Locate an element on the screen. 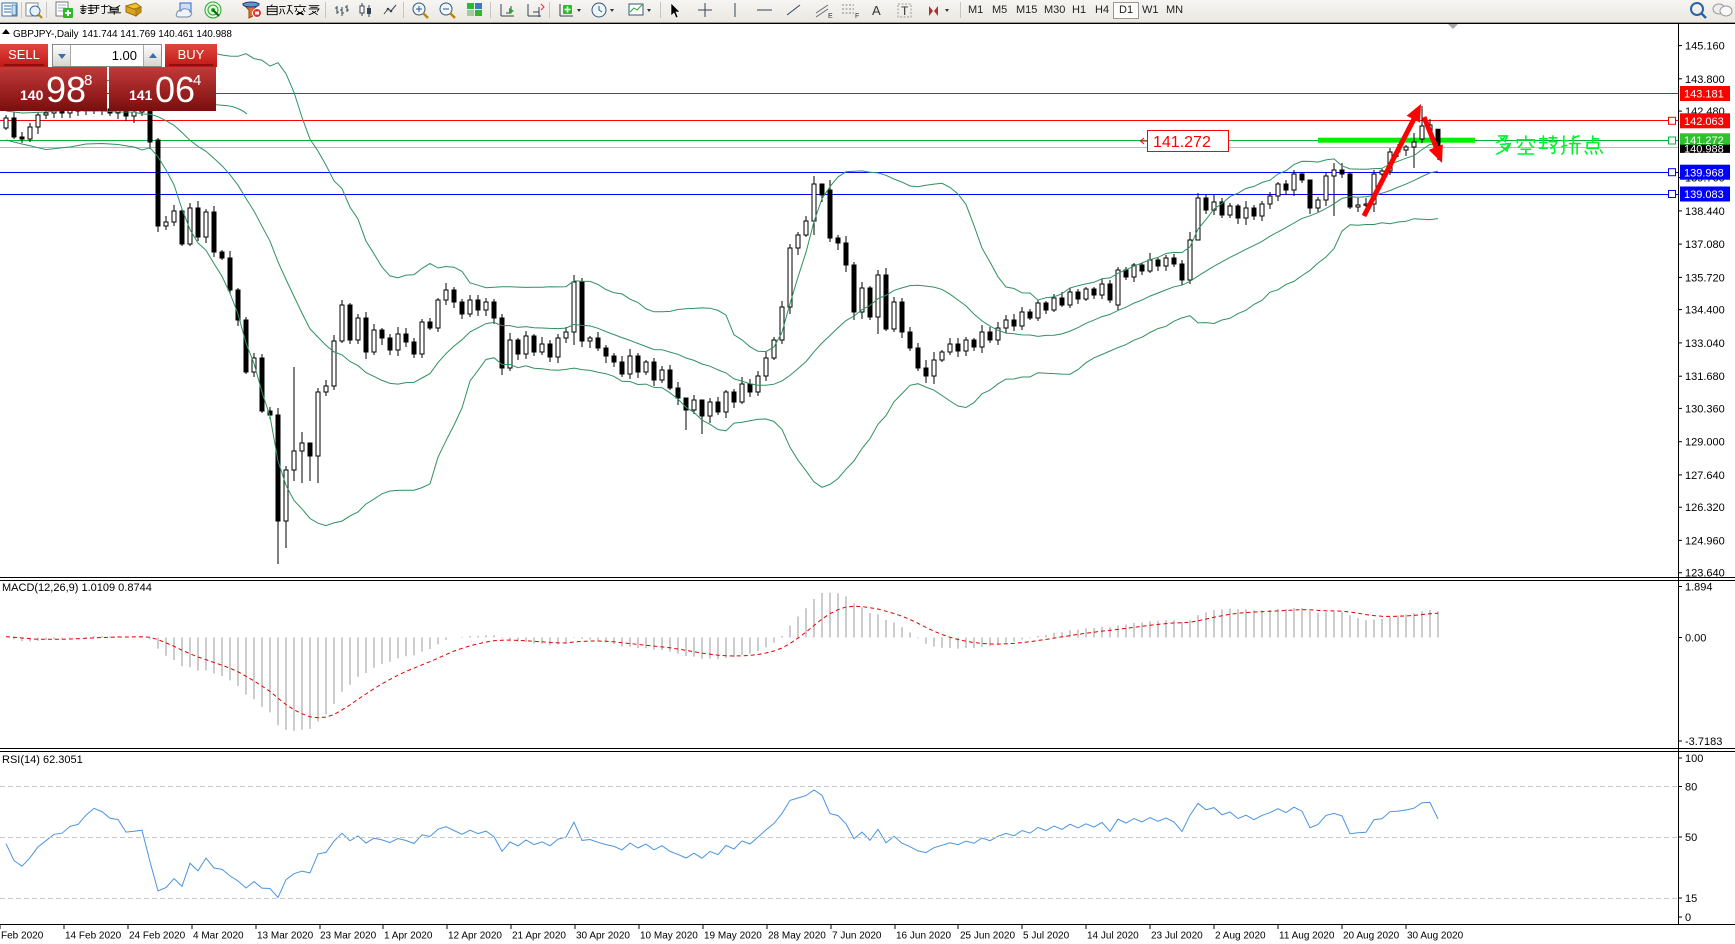 The width and height of the screenshot is (1735, 944). svg-text: 15 is located at coordinates (1691, 899).